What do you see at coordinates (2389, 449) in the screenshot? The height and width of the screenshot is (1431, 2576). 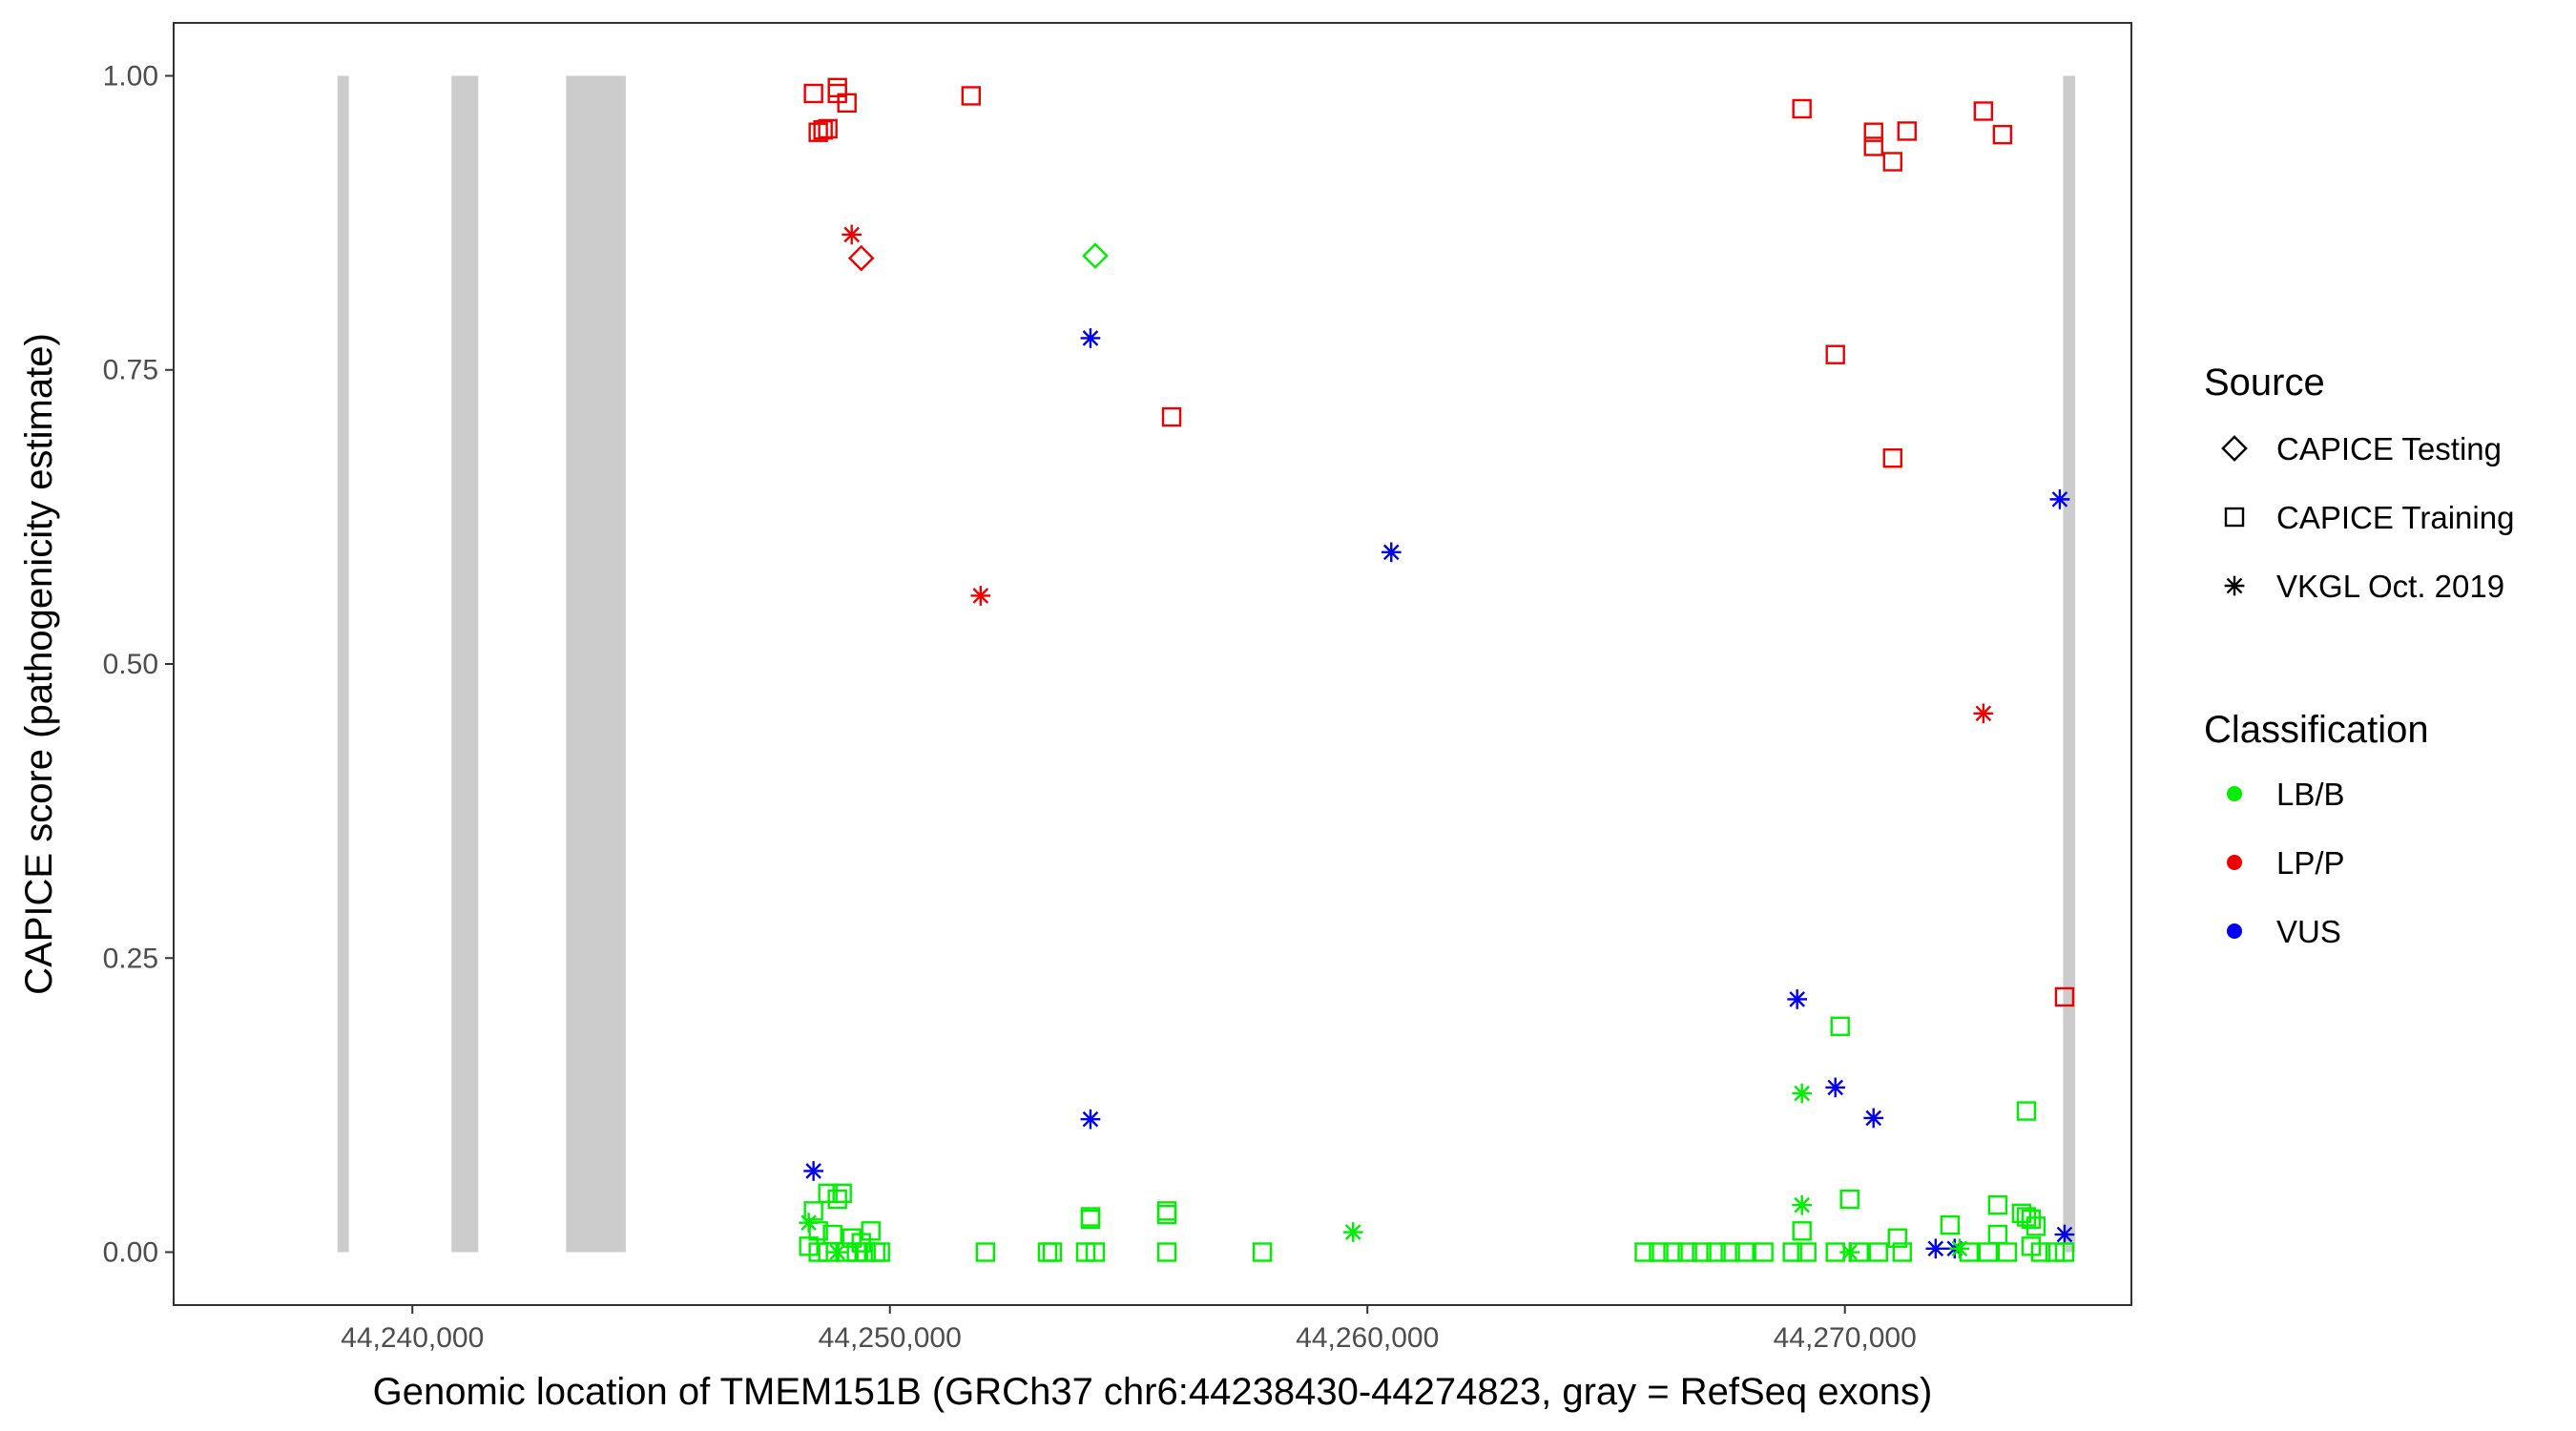 I see `legend-label: CAPICE Testing` at bounding box center [2389, 449].